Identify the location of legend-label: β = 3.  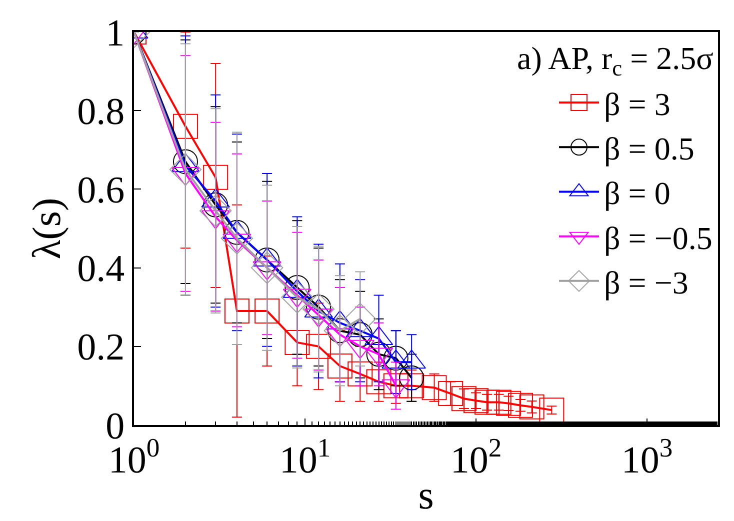
(637, 104).